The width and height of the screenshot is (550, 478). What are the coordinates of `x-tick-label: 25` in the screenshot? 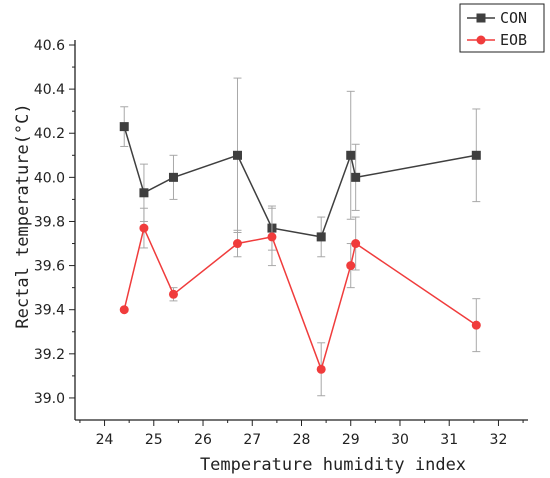 It's located at (154, 440).